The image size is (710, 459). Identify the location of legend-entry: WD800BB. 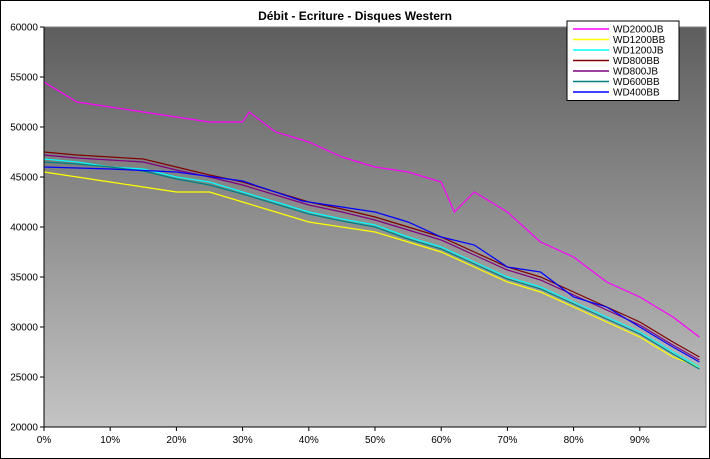
(636, 61).